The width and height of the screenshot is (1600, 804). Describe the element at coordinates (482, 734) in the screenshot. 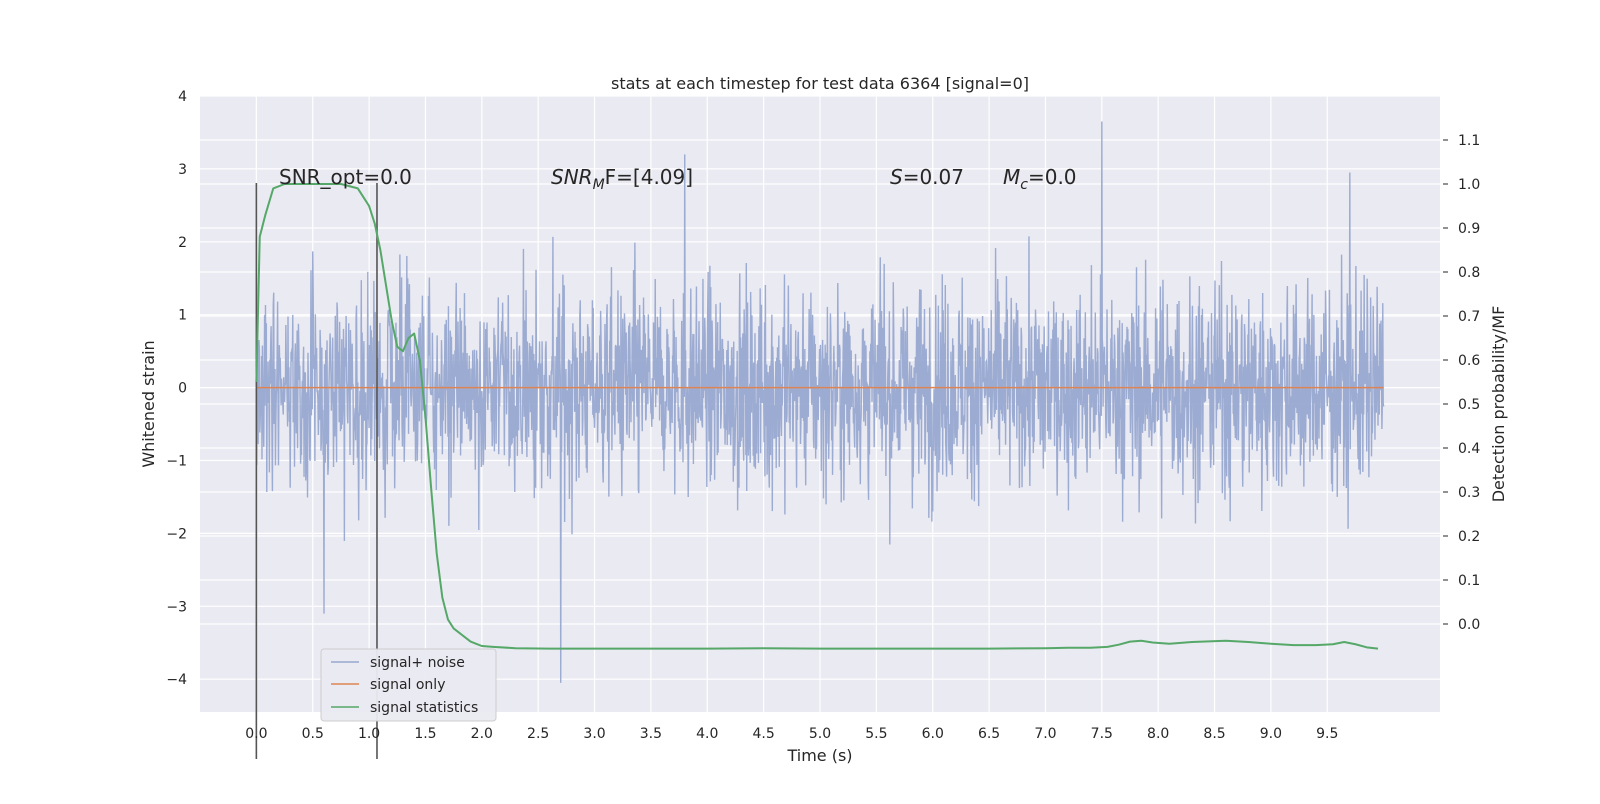

I see `x-tick-label: 2.0` at that location.